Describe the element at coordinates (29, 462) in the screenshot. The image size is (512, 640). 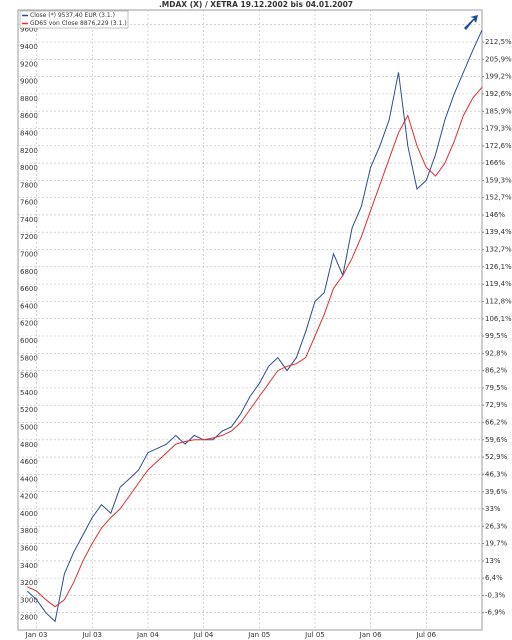
I see `y-tick-label: 4600` at that location.